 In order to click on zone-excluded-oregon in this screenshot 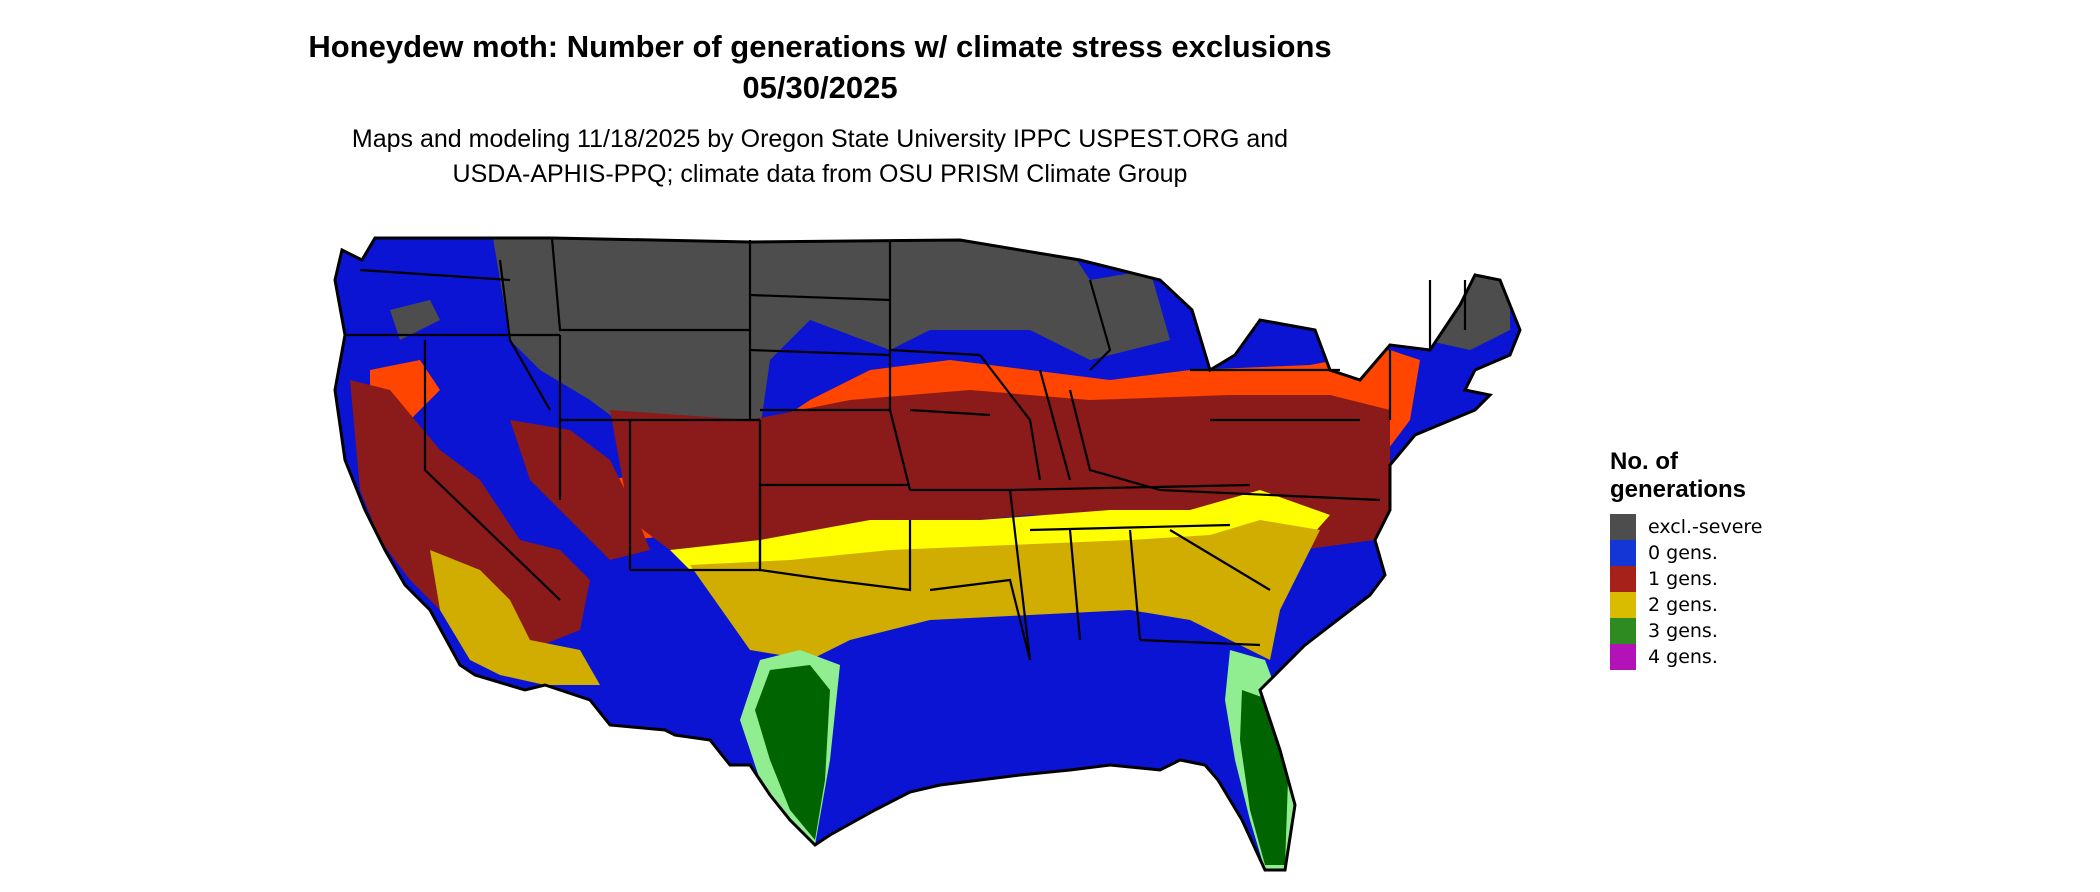, I will do `click(415, 320)`.